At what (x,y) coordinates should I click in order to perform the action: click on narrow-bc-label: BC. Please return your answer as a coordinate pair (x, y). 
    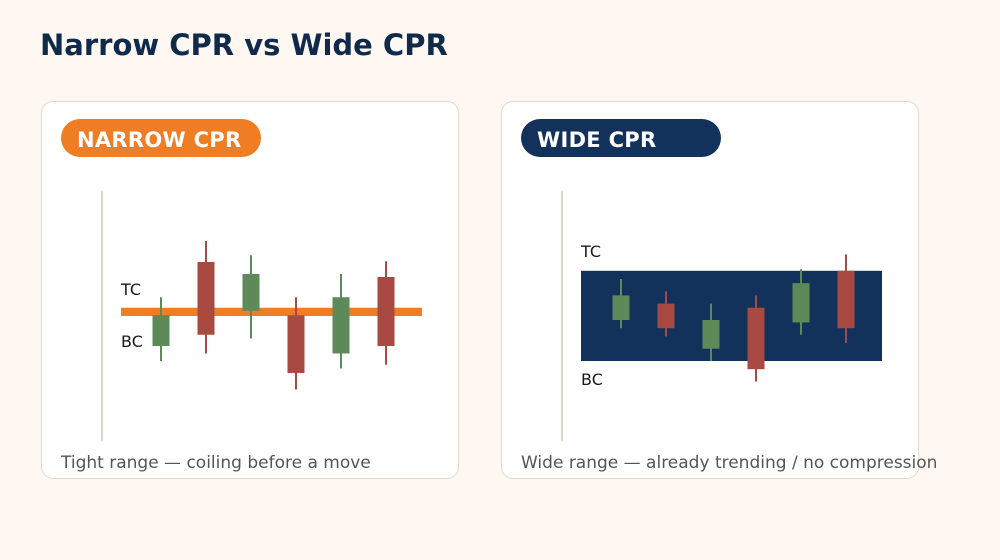
    Looking at the image, I should click on (132, 341).